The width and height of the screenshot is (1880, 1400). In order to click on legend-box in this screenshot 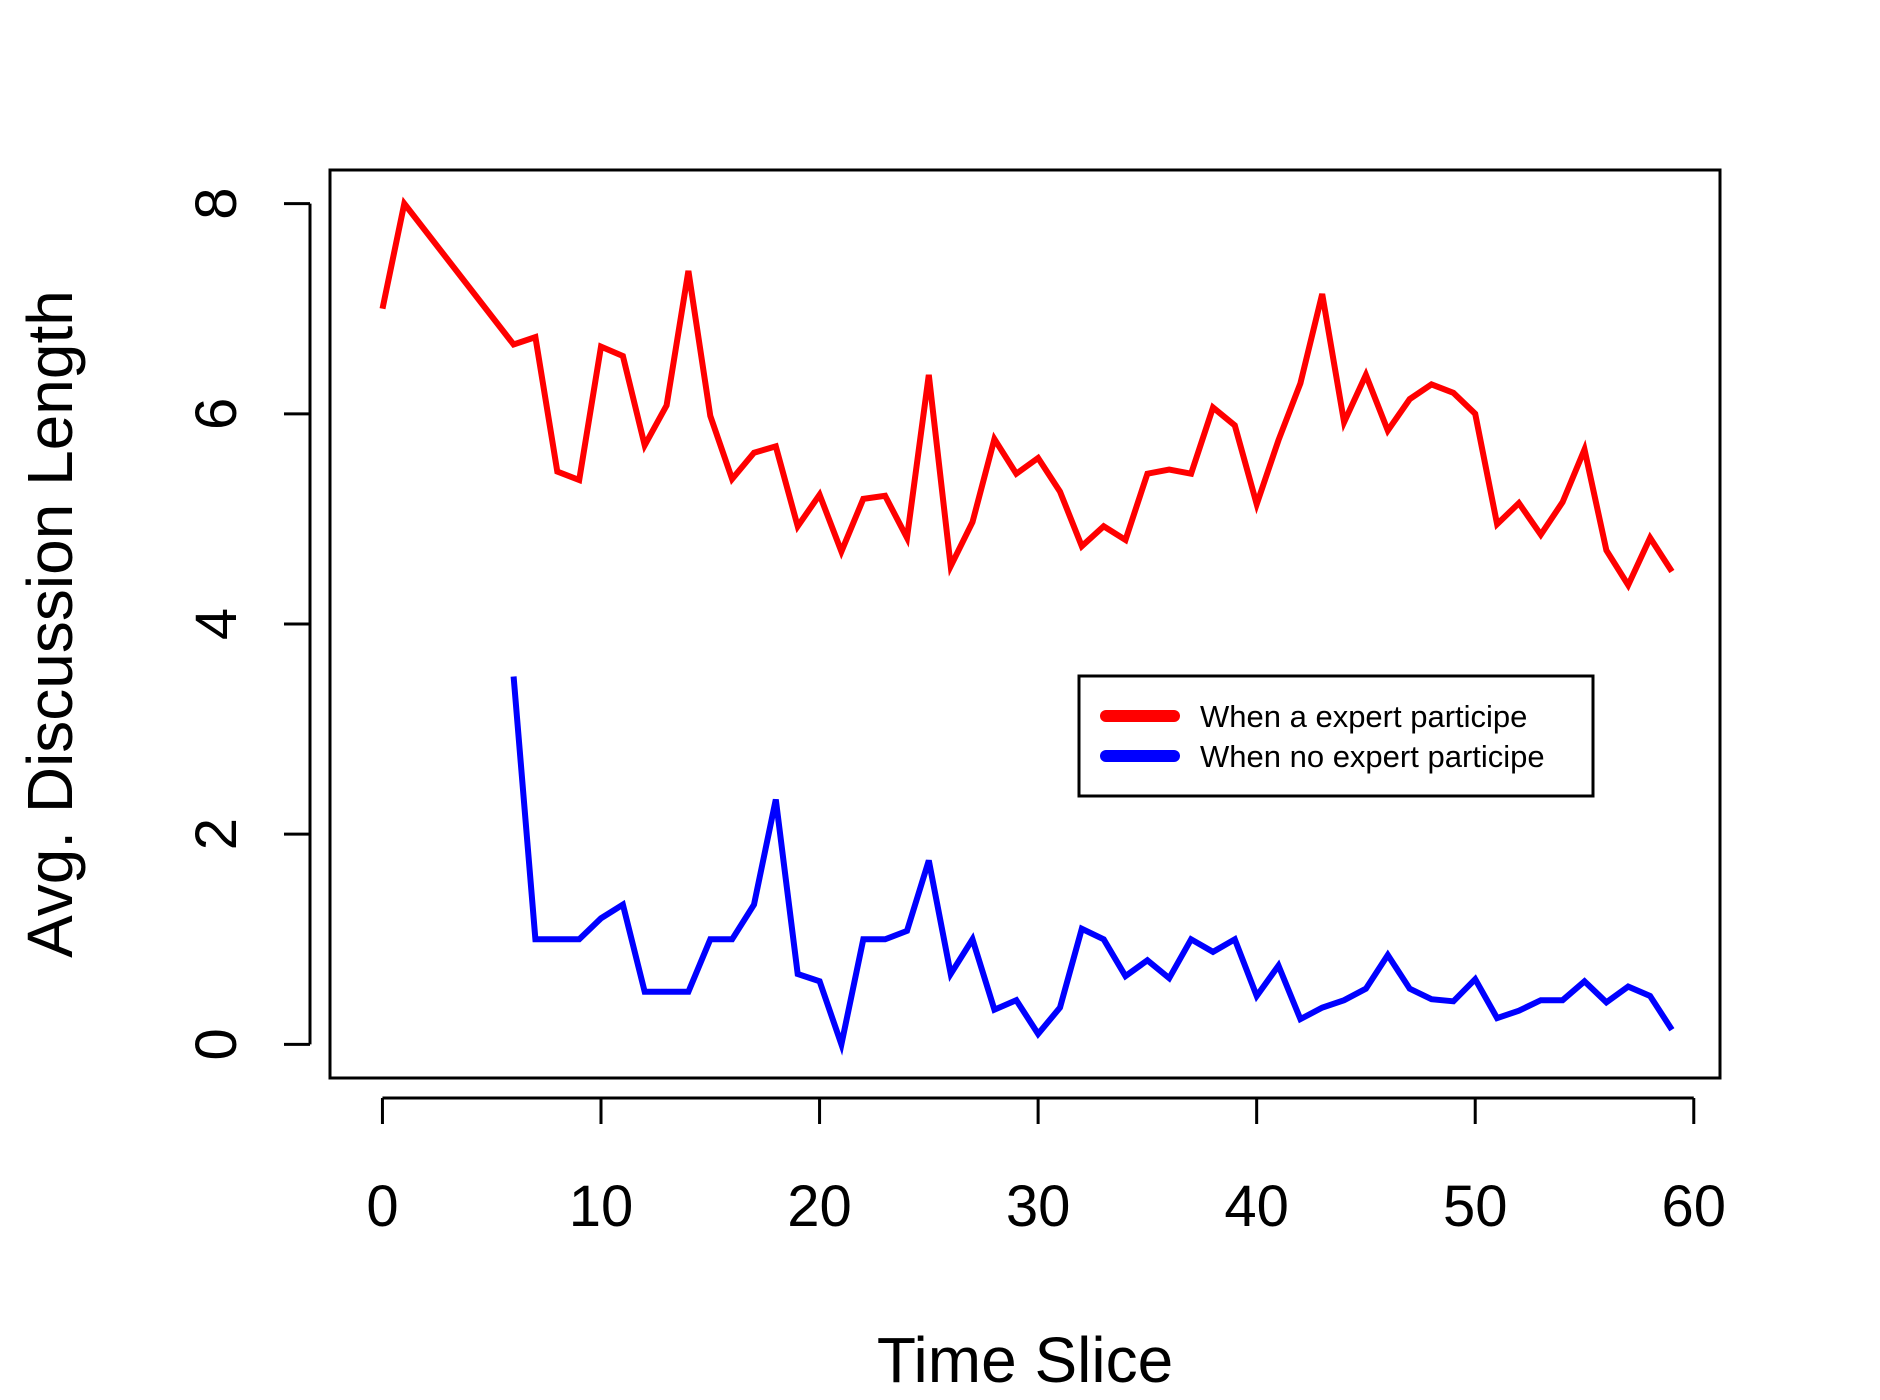, I will do `click(1336, 736)`.